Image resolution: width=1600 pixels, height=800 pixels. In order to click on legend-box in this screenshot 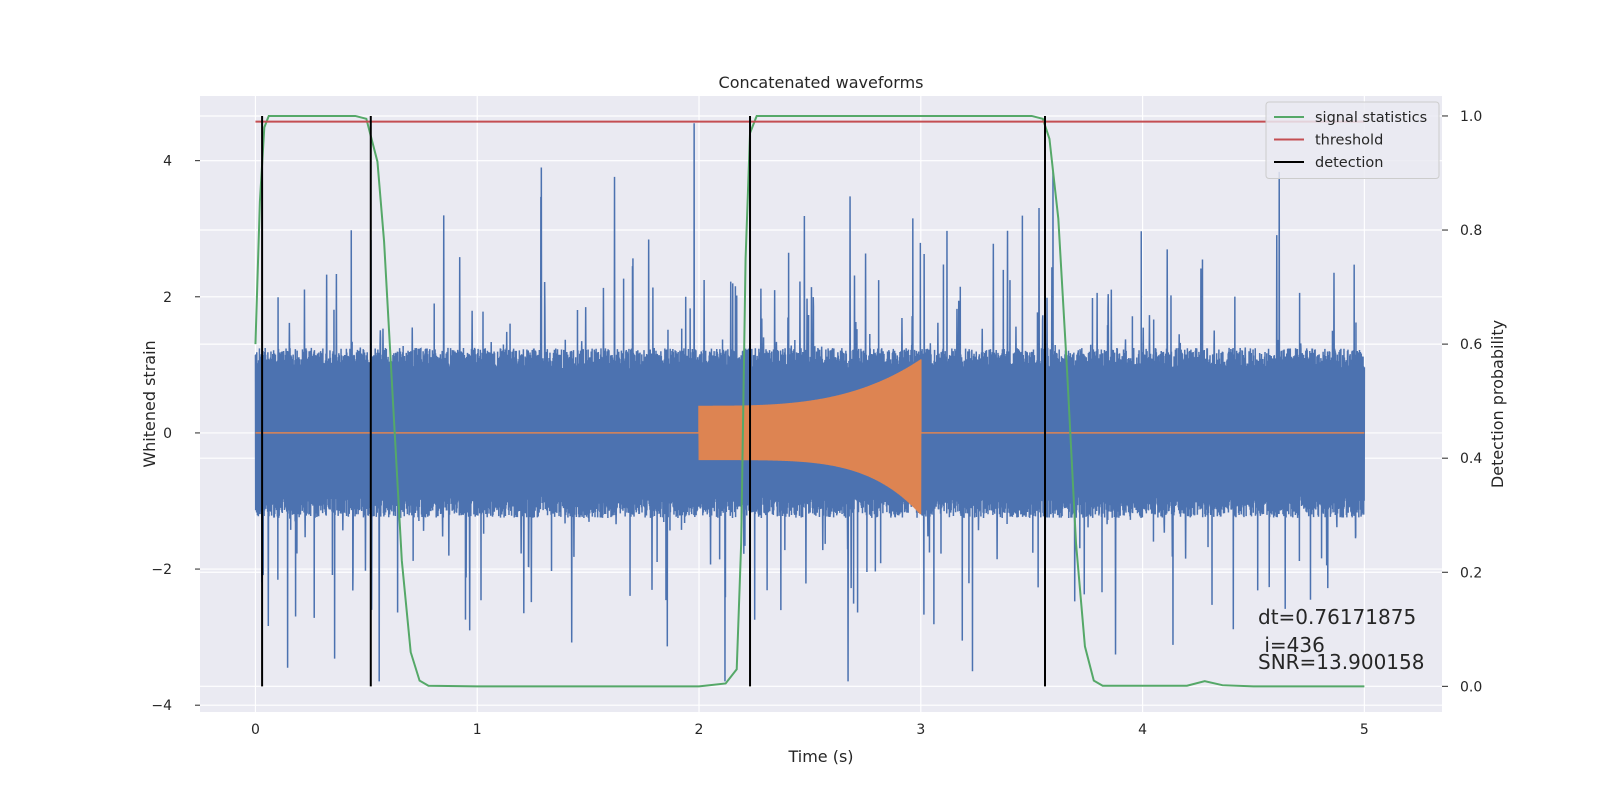, I will do `click(1352, 140)`.